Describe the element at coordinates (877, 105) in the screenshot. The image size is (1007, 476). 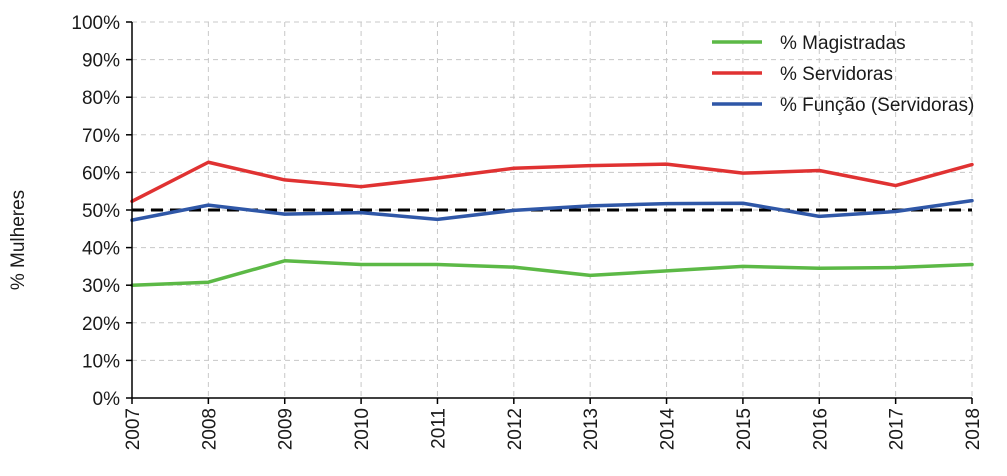
I see `legend-label: % Função (Servidoras)` at that location.